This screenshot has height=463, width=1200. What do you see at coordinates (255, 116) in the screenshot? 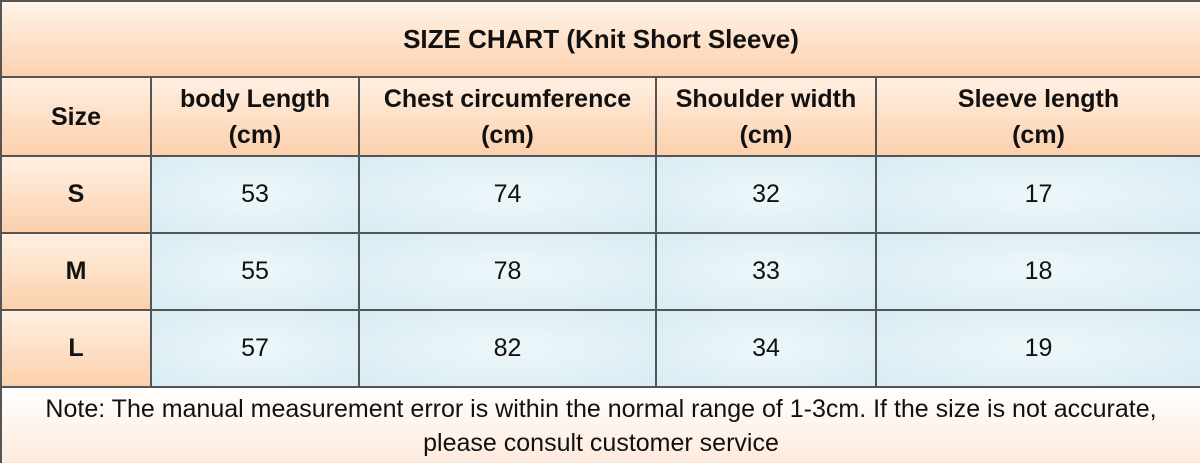
I see `column-header: body Length (cm)` at bounding box center [255, 116].